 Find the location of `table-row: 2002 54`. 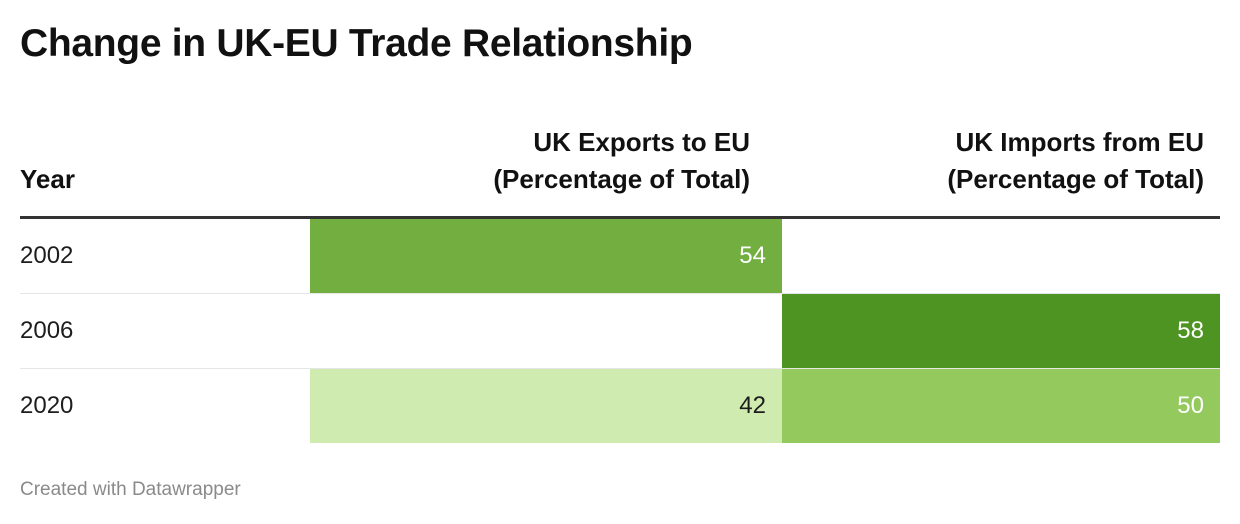

table-row: 2002 54 is located at coordinates (620, 256).